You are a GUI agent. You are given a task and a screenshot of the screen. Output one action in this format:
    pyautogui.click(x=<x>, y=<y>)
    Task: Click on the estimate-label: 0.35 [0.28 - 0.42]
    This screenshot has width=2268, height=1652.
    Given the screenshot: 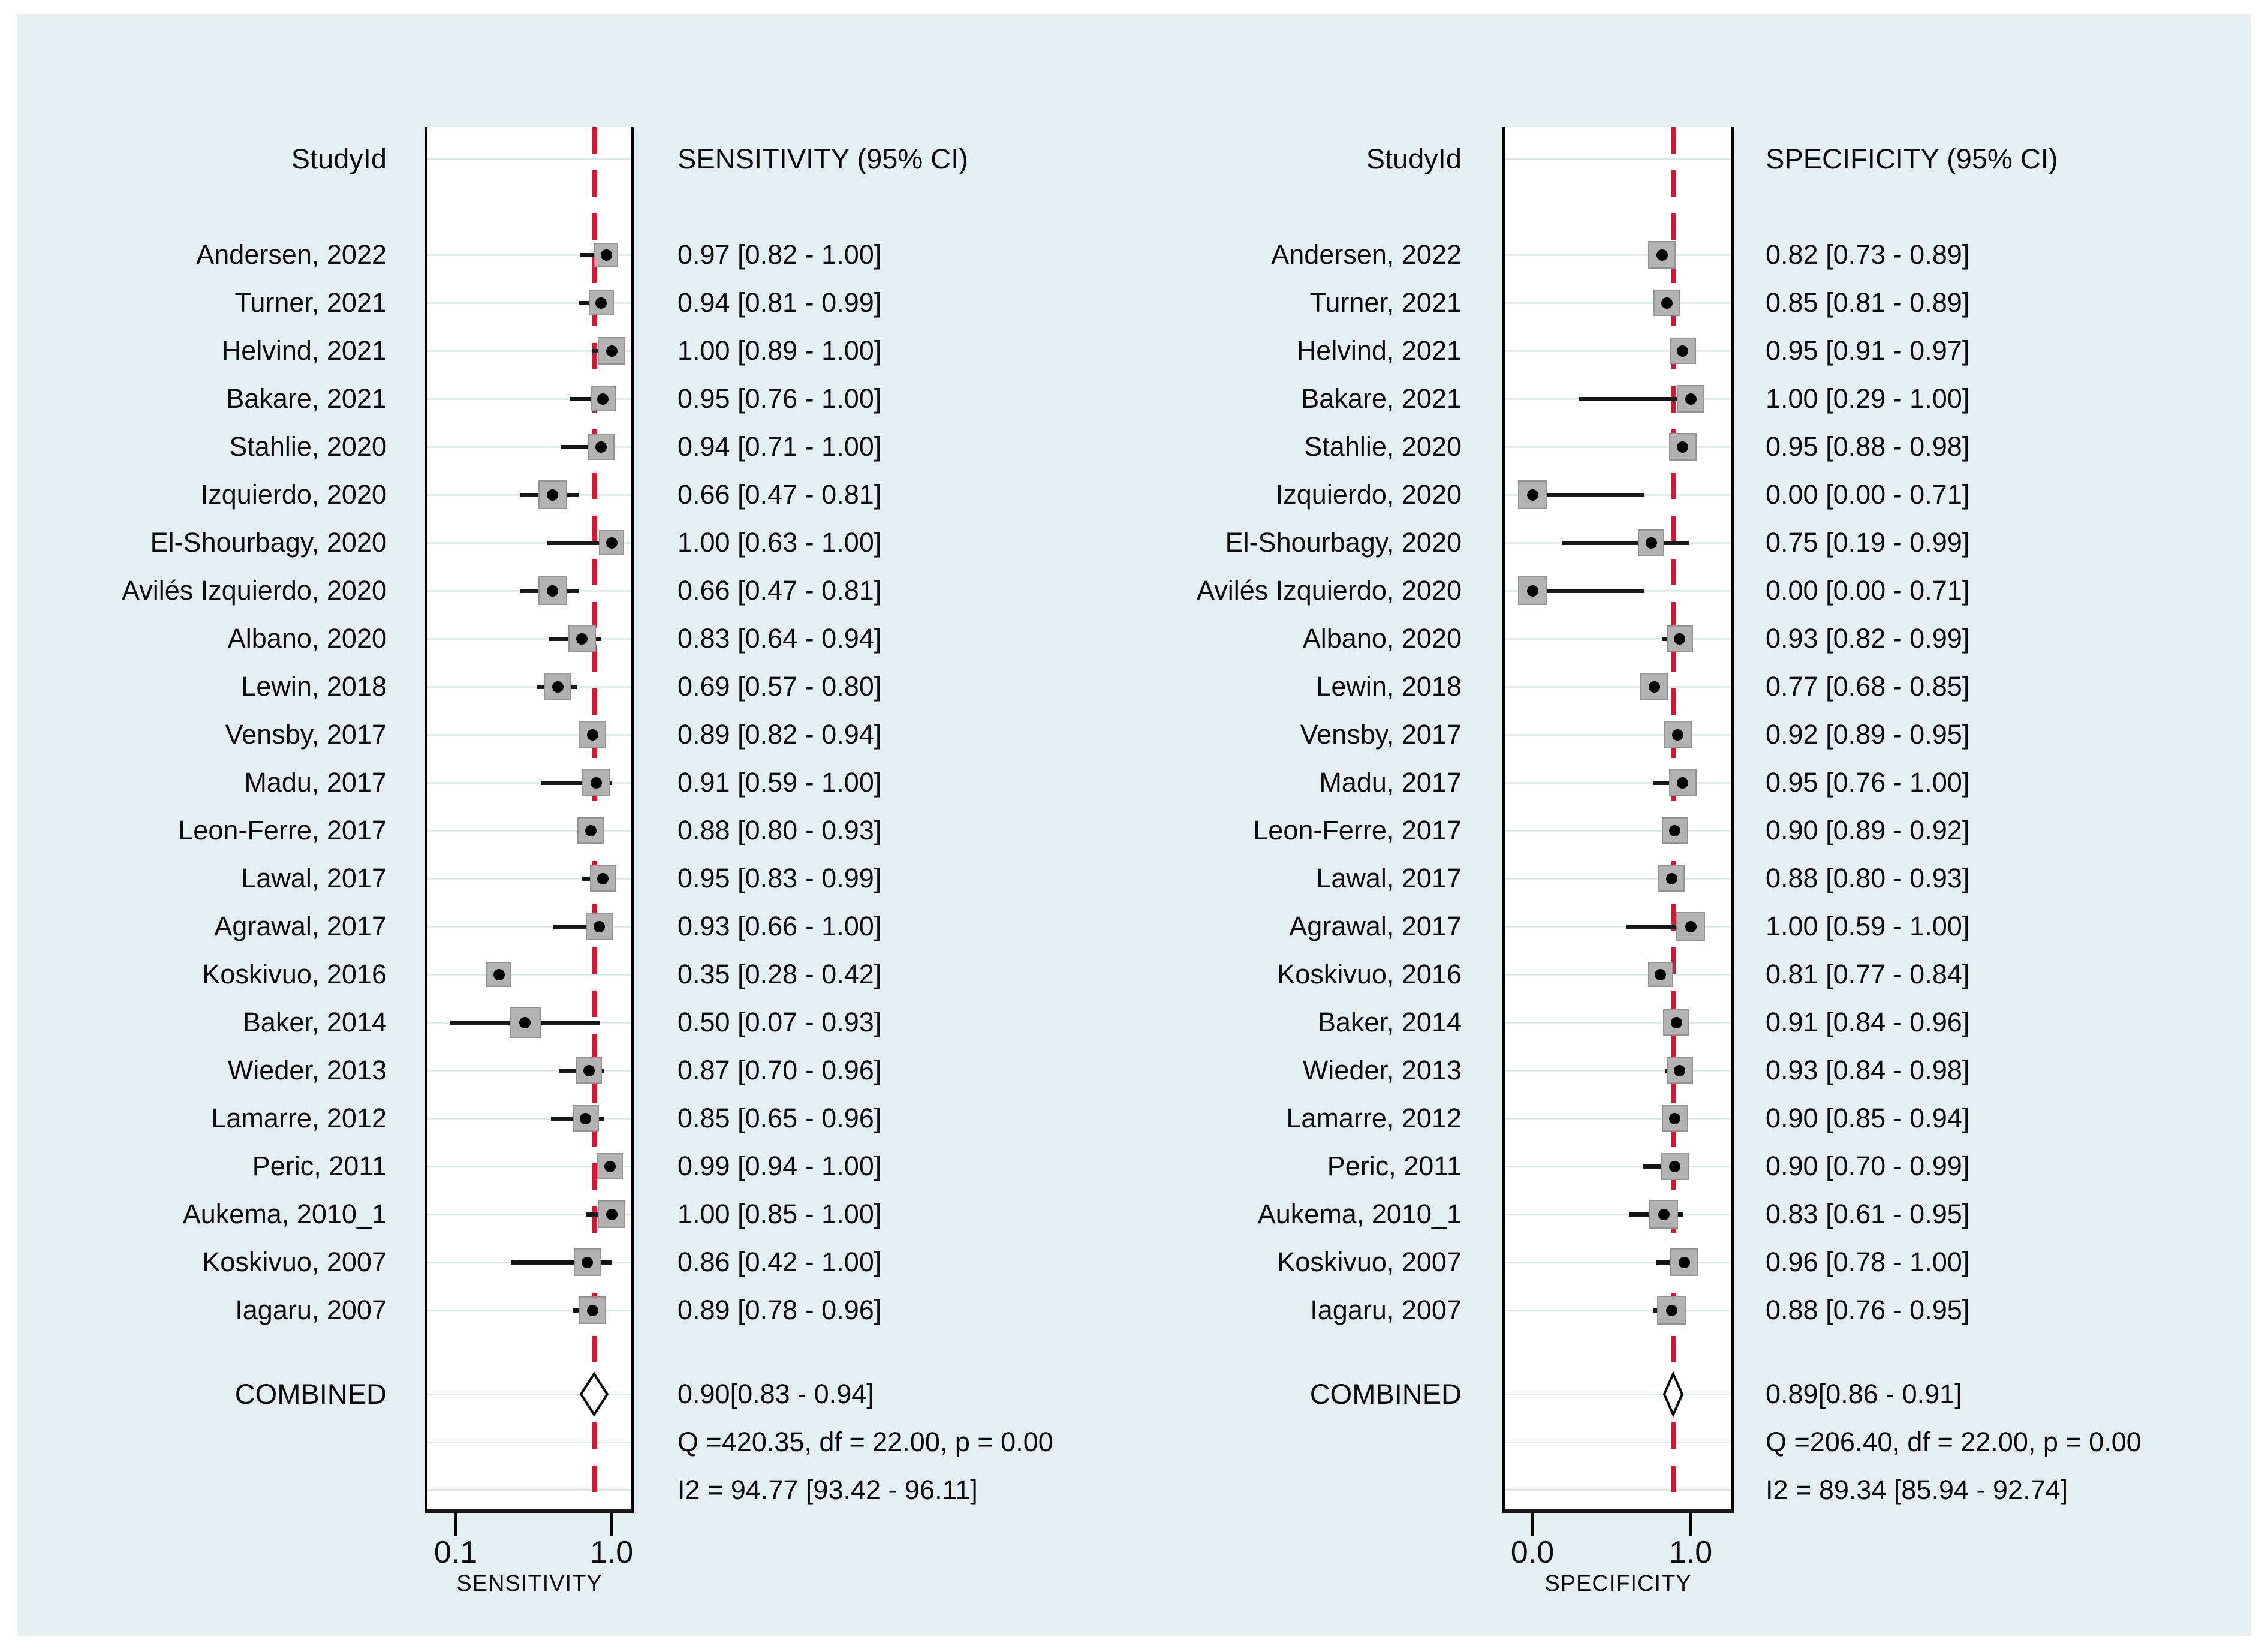 What is the action you would take?
    pyautogui.click(x=779, y=974)
    